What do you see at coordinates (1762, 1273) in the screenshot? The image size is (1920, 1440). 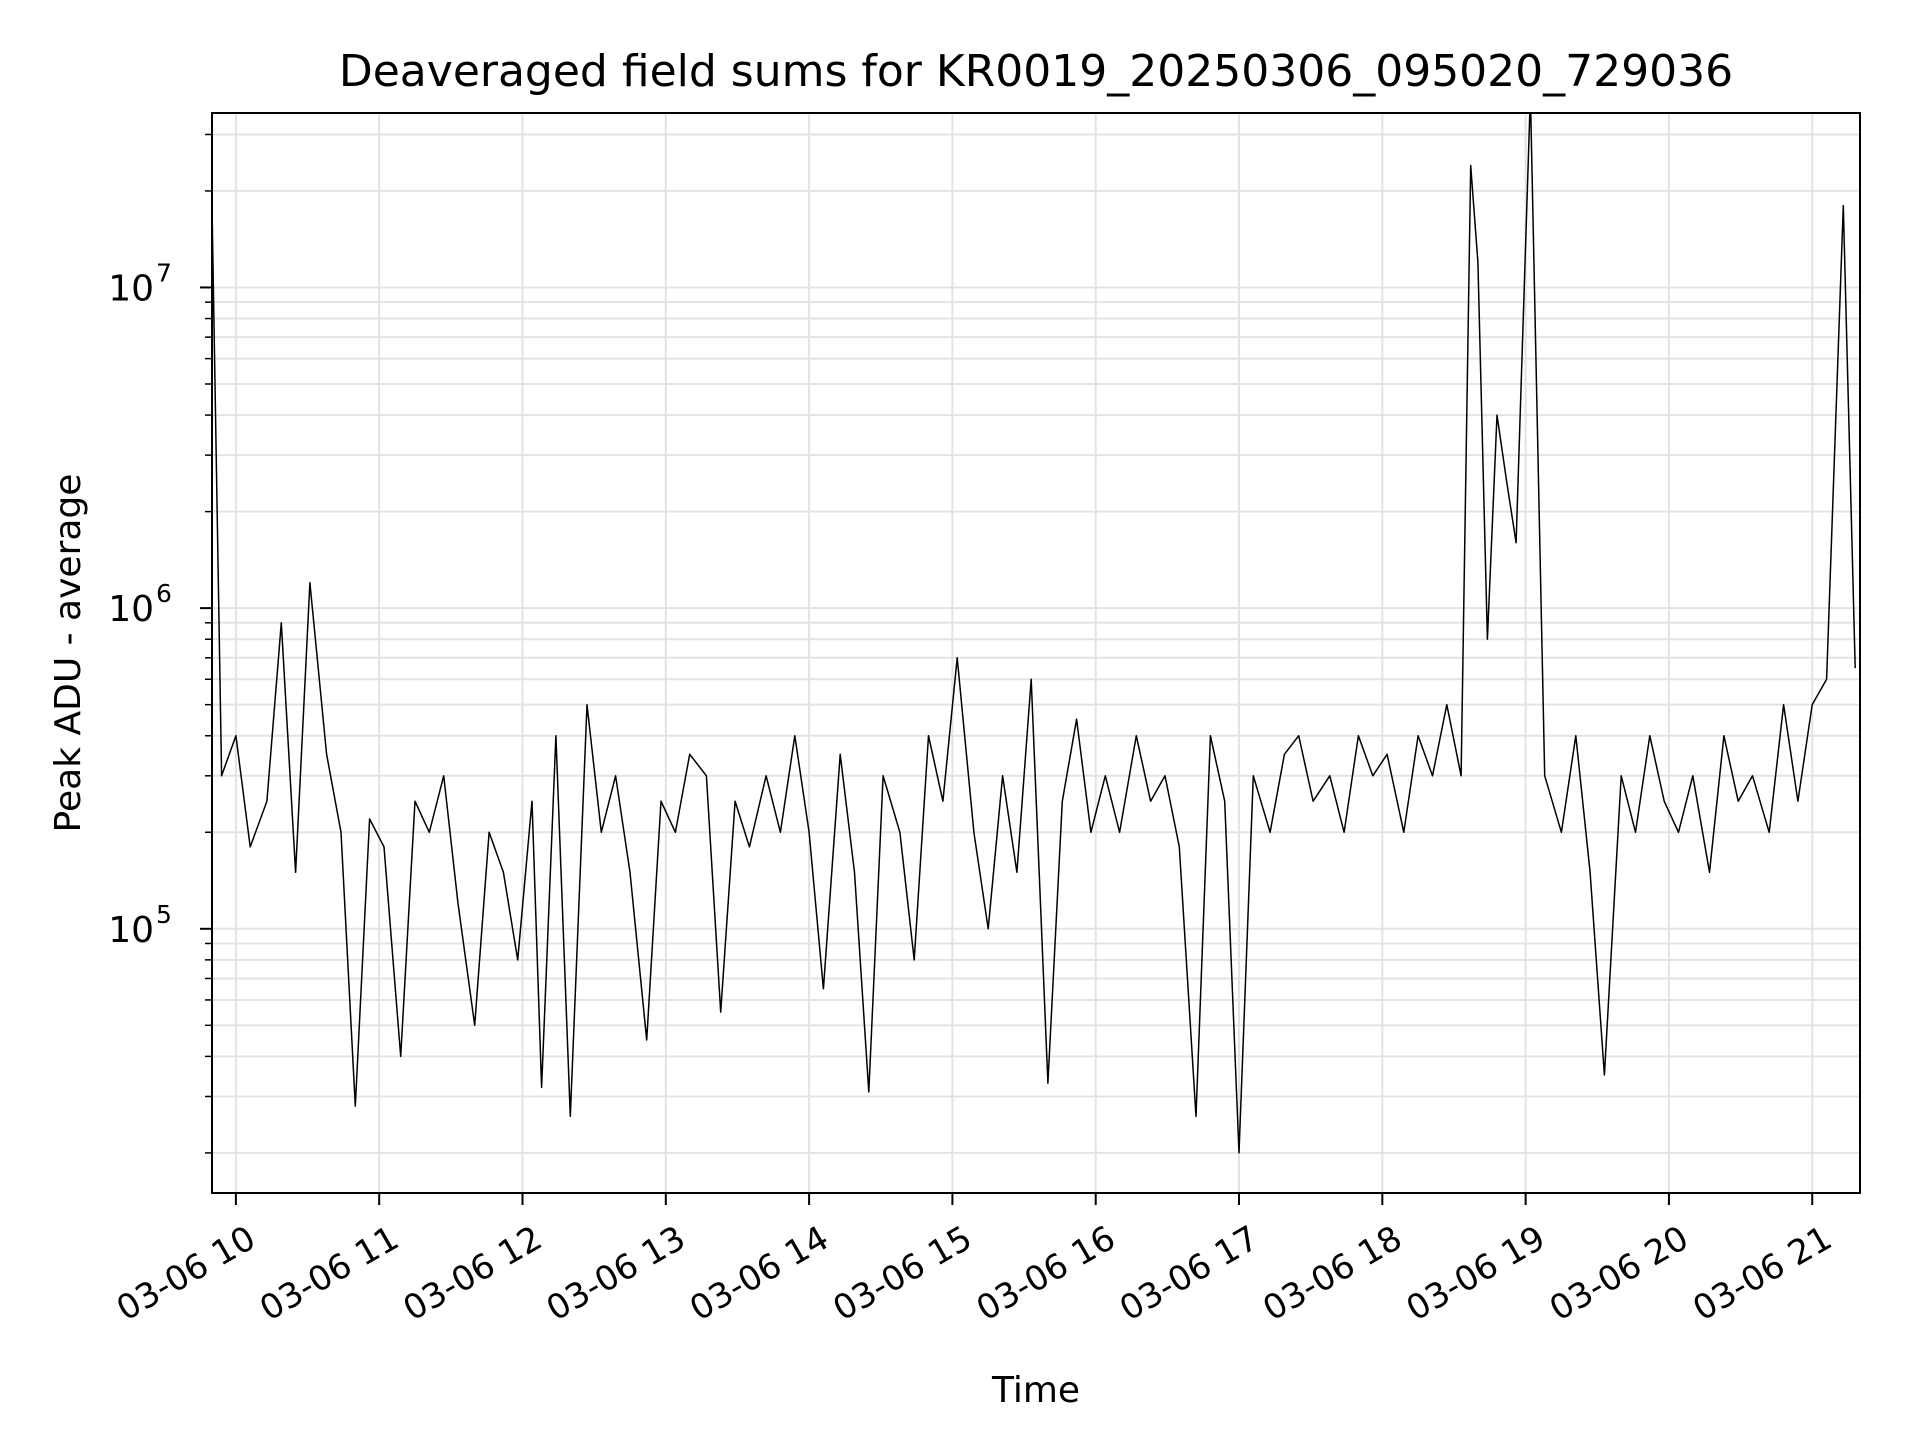 I see `x-tick-label: 03-06 21` at bounding box center [1762, 1273].